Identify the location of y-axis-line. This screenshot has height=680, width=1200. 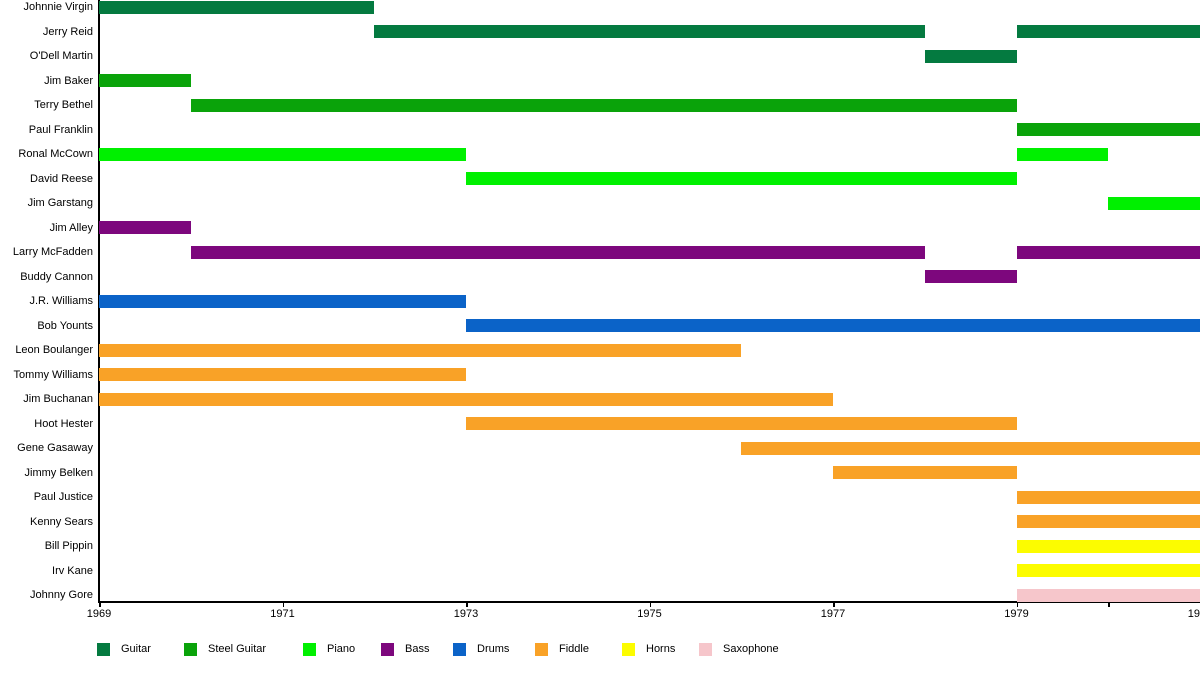
(99, 301).